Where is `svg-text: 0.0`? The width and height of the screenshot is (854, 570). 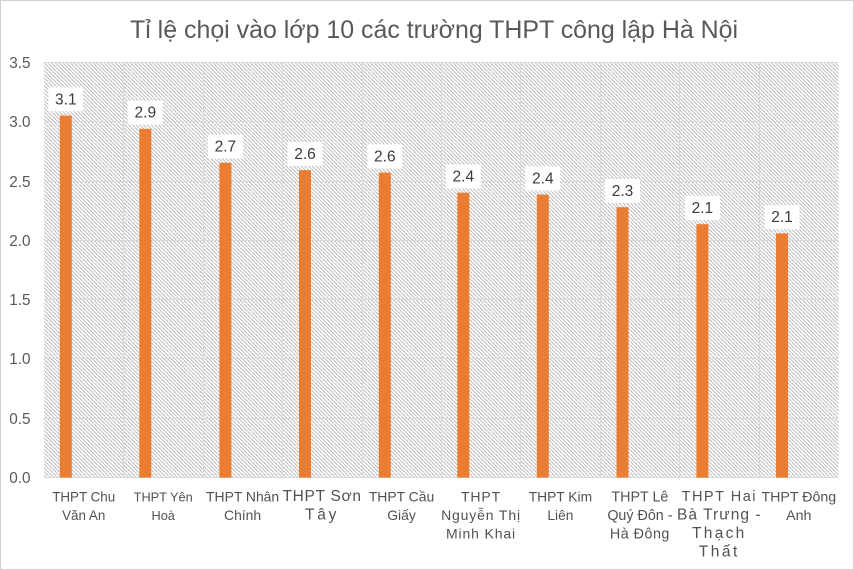
svg-text: 0.0 is located at coordinates (19, 478).